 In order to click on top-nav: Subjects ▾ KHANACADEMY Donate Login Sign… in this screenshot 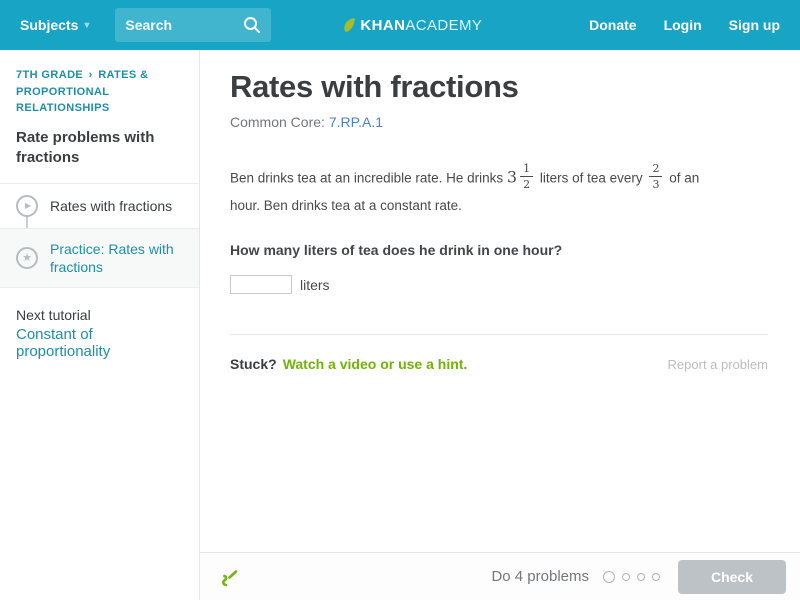, I will do `click(400, 25)`.